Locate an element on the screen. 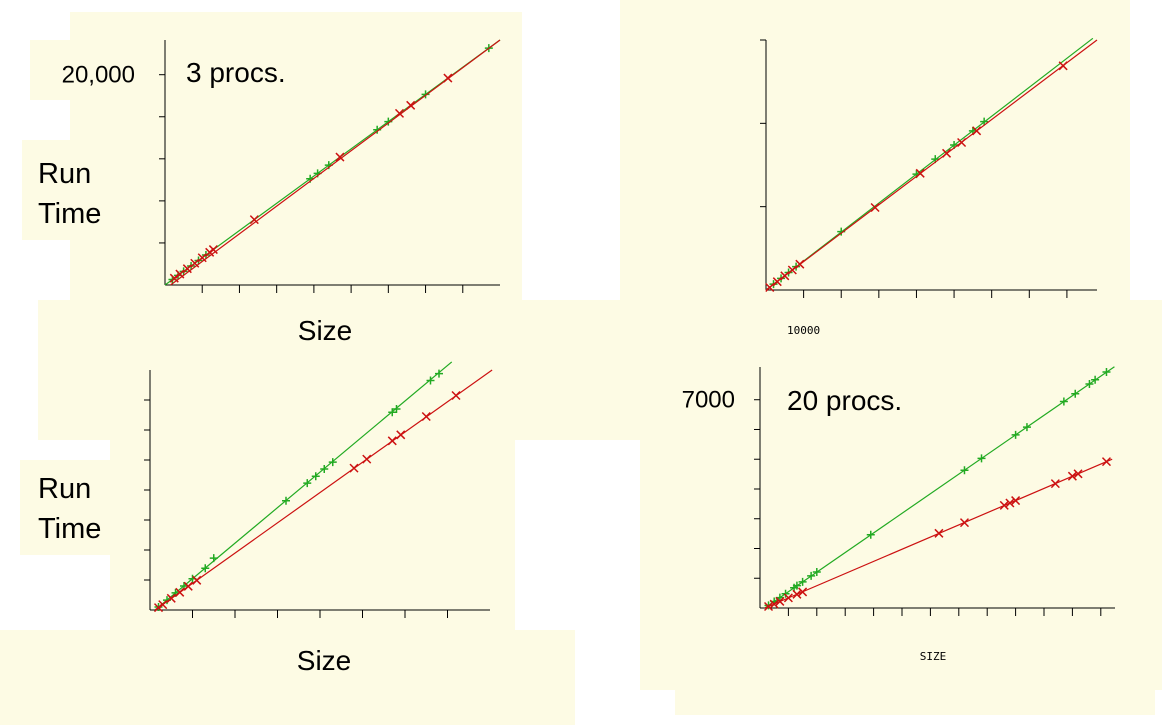  chart-title: 3 procs. is located at coordinates (236, 72).